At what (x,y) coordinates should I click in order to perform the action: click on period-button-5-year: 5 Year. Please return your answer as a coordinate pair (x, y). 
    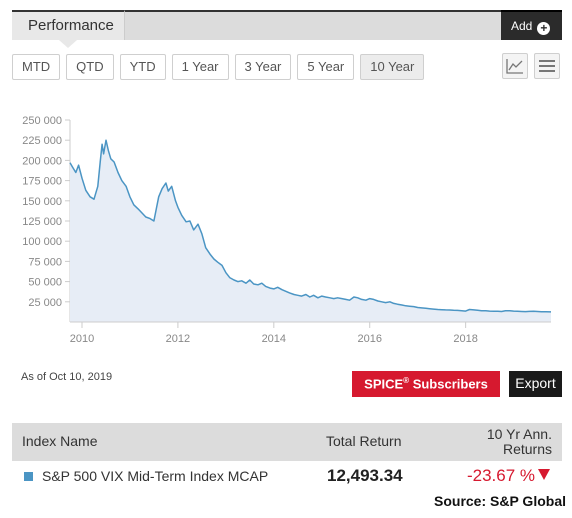
    Looking at the image, I should click on (326, 67).